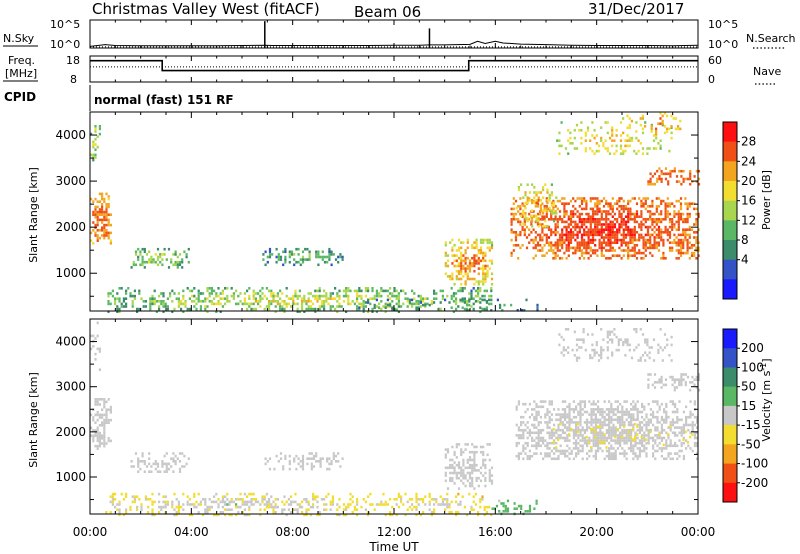  Describe the element at coordinates (748, 387) in the screenshot. I see `colorbar-tick-label: 50` at that location.